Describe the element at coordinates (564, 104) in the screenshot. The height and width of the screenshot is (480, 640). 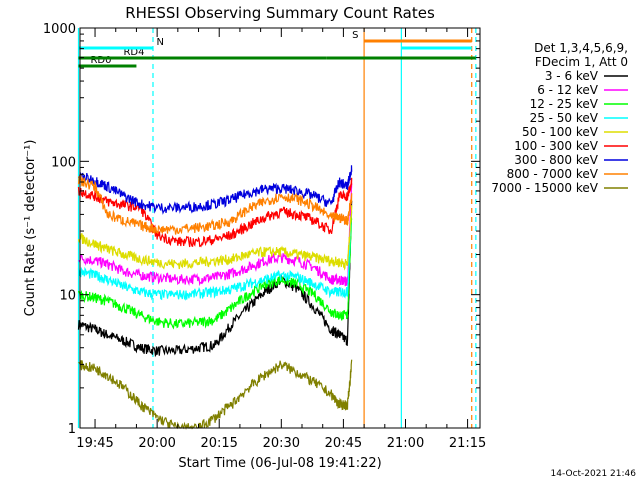
I see `legend-label: 12 - 25 keV` at that location.